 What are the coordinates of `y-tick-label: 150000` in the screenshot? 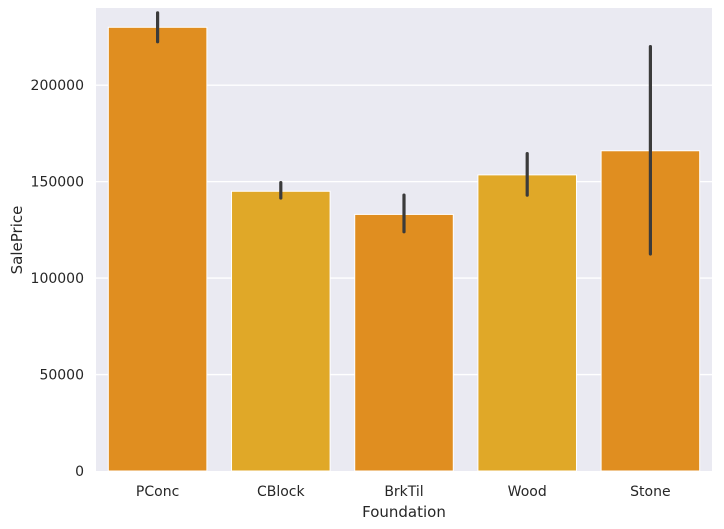 It's located at (57, 183).